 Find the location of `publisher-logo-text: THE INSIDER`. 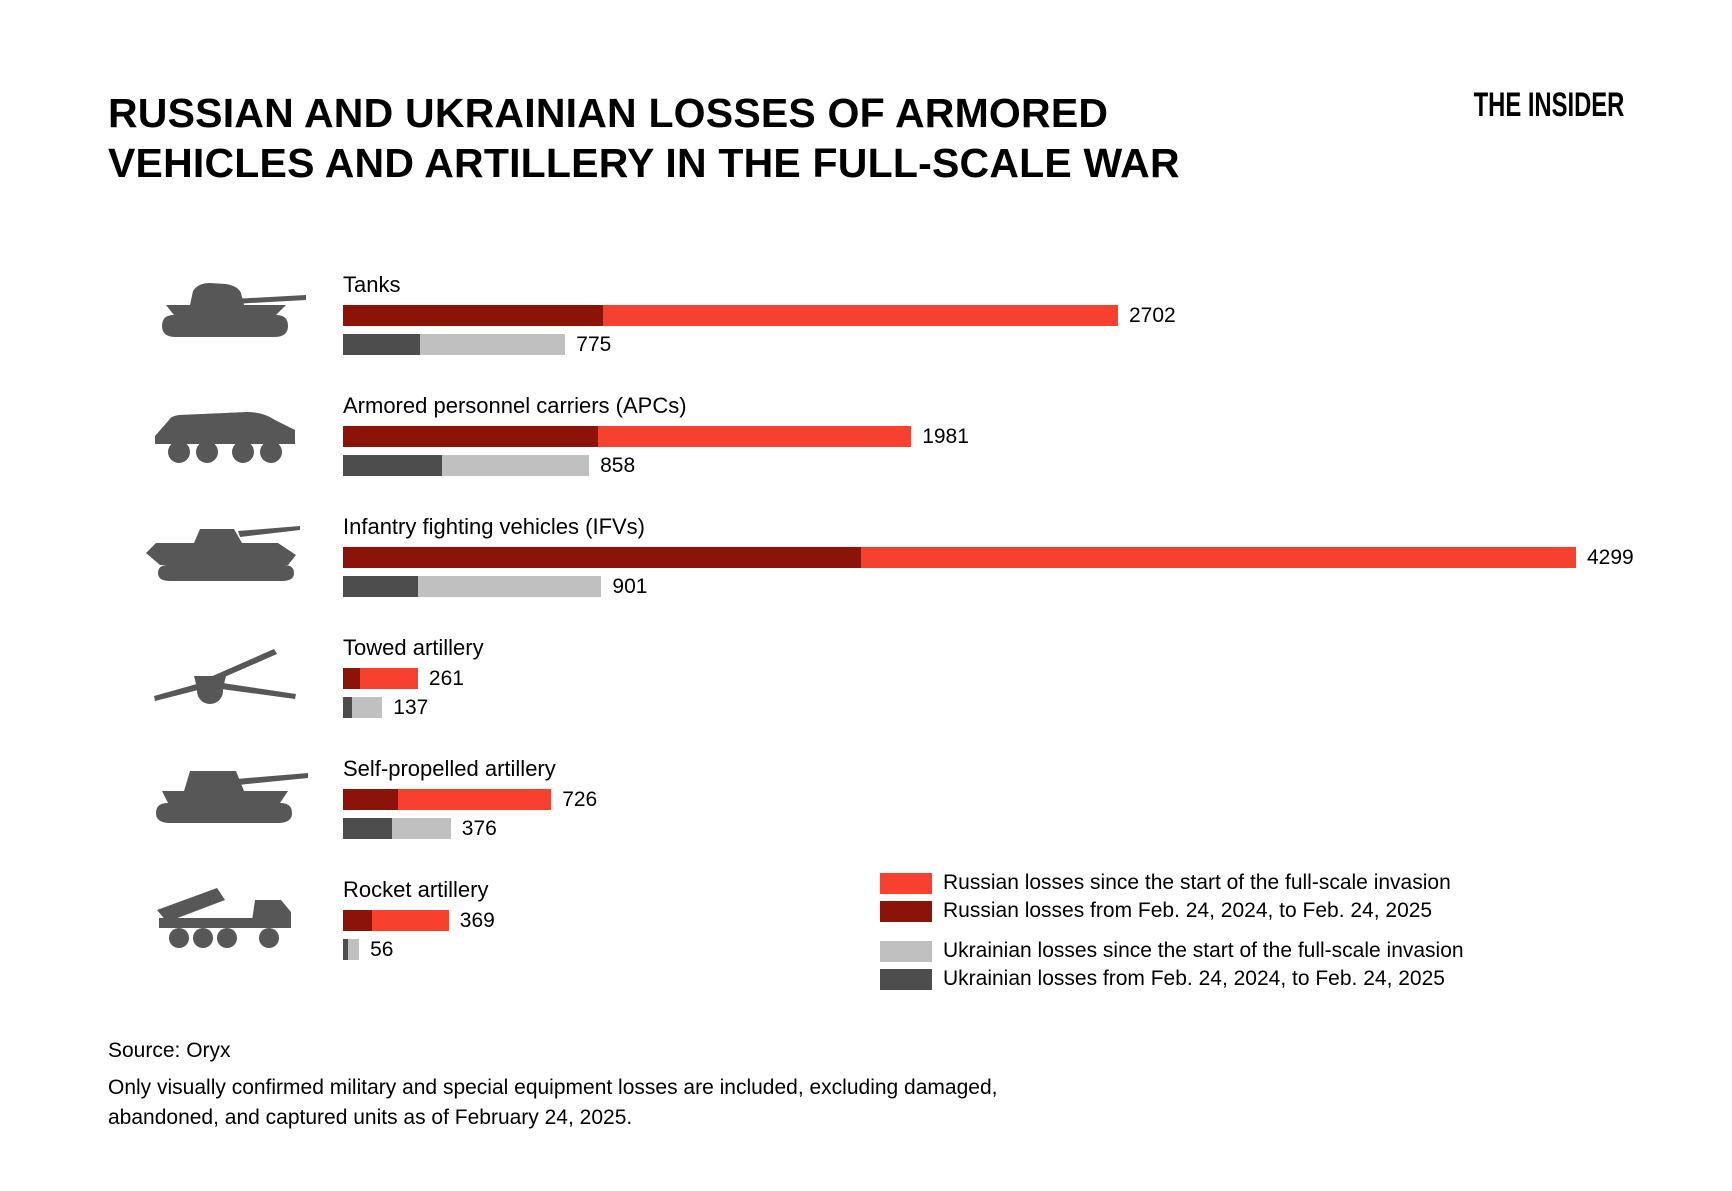

publisher-logo-text: THE INSIDER is located at coordinates (1548, 105).